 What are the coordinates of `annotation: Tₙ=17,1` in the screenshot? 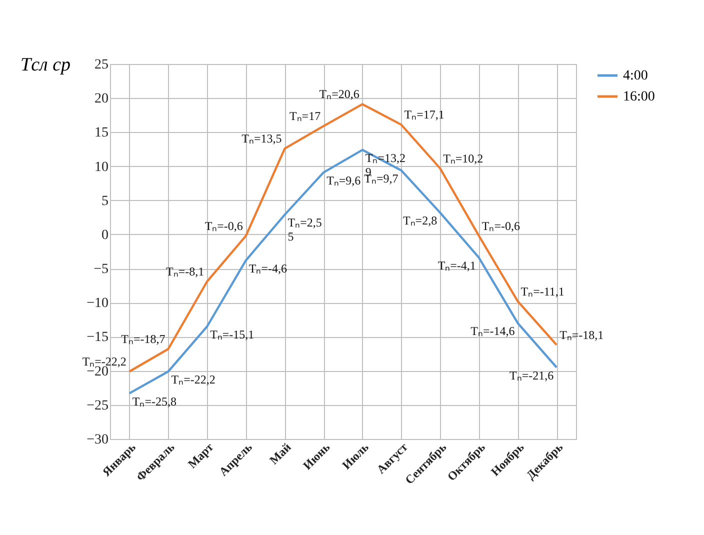 It's located at (424, 115).